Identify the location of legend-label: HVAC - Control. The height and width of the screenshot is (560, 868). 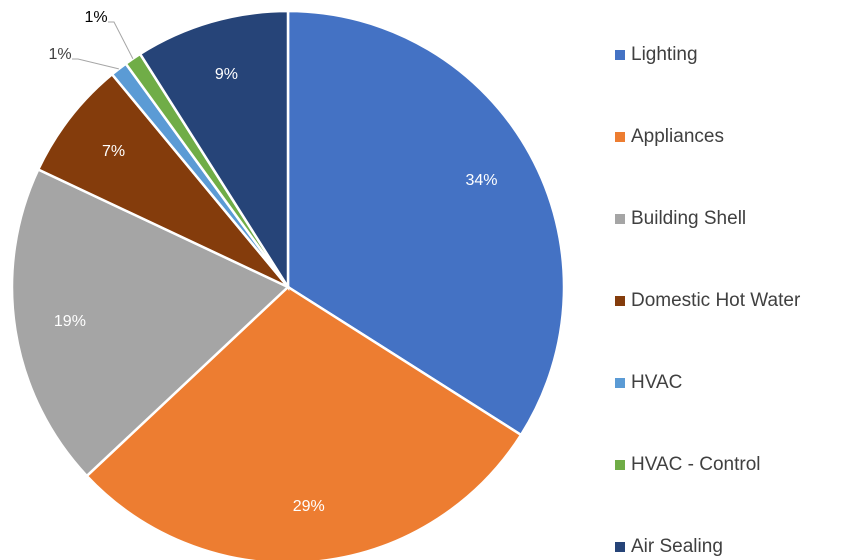
(696, 464).